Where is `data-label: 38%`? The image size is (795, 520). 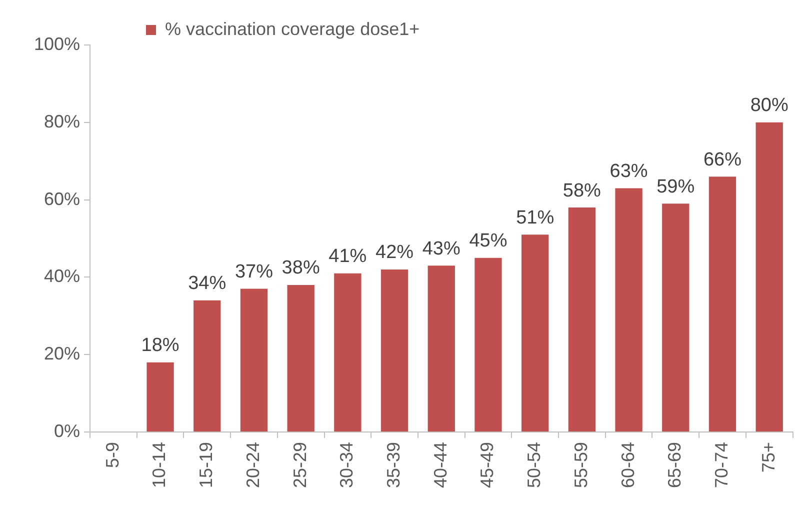 data-label: 38% is located at coordinates (301, 268).